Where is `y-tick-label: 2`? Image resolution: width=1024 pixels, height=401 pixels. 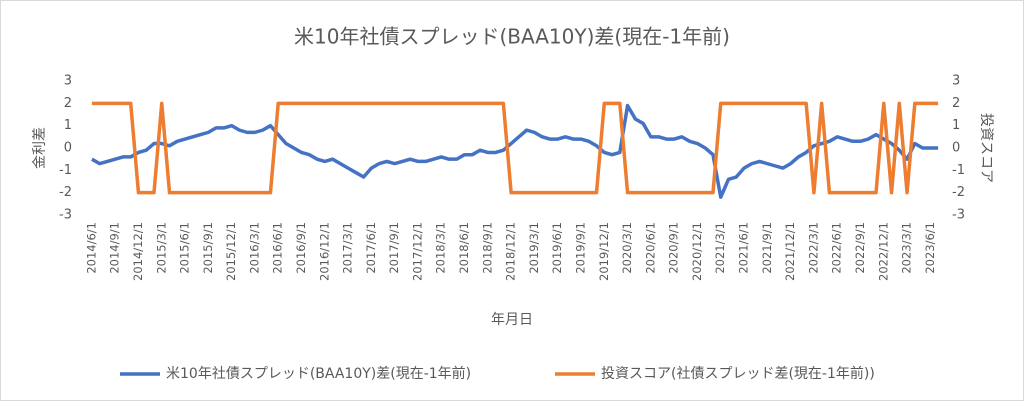
y-tick-label: 2 is located at coordinates (68, 103).